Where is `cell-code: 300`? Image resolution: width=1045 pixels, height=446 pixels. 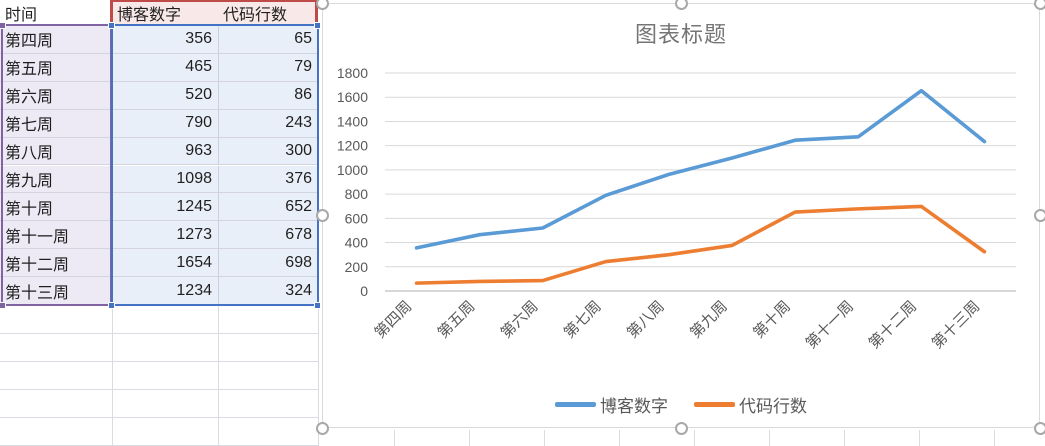 cell-code: 300 is located at coordinates (268, 151).